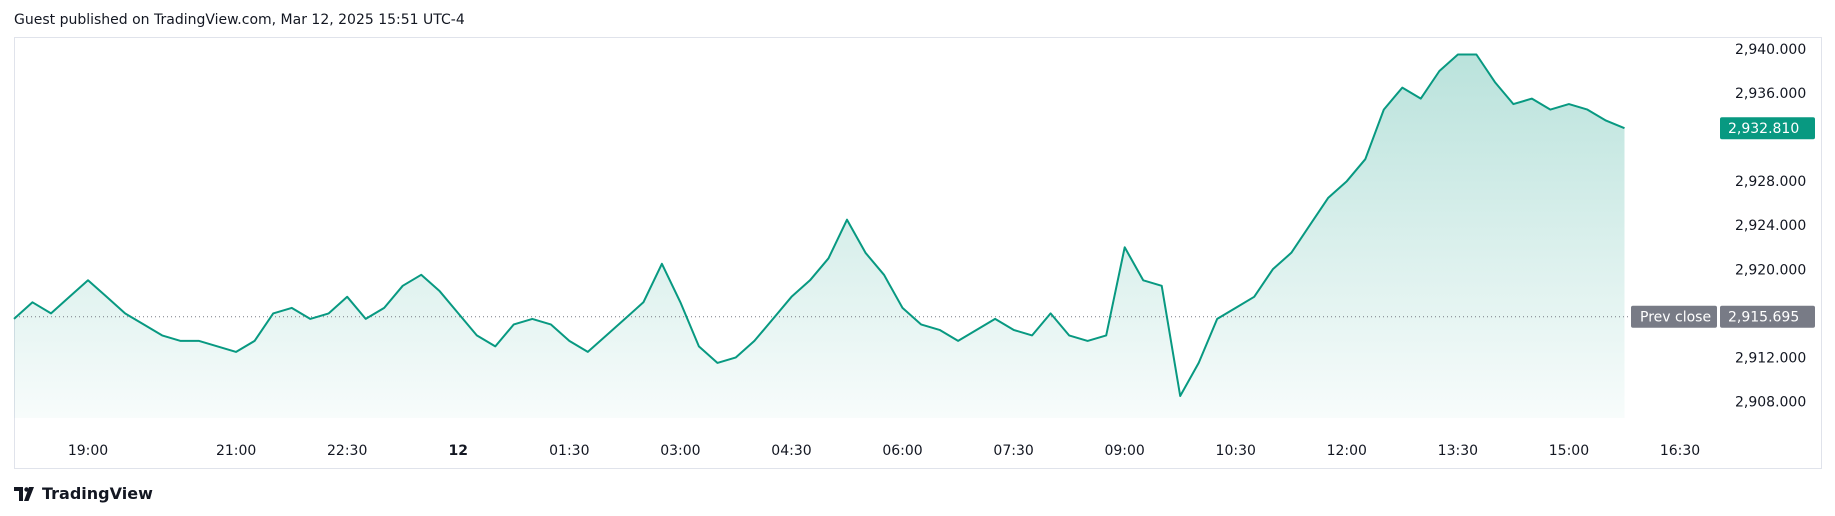 The width and height of the screenshot is (1835, 516). Describe the element at coordinates (680, 451) in the screenshot. I see `x-tick-label: 03:00` at that location.